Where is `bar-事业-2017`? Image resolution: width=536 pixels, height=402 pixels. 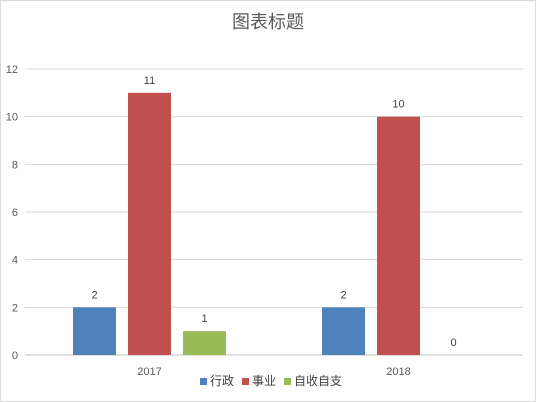
bar-事业-2017 is located at coordinates (149, 223).